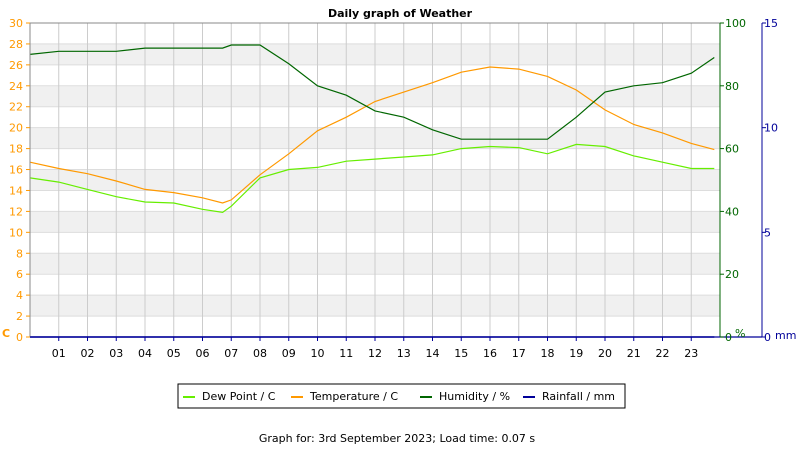  What do you see at coordinates (6, 333) in the screenshot?
I see `left-axis-unit: C` at bounding box center [6, 333].